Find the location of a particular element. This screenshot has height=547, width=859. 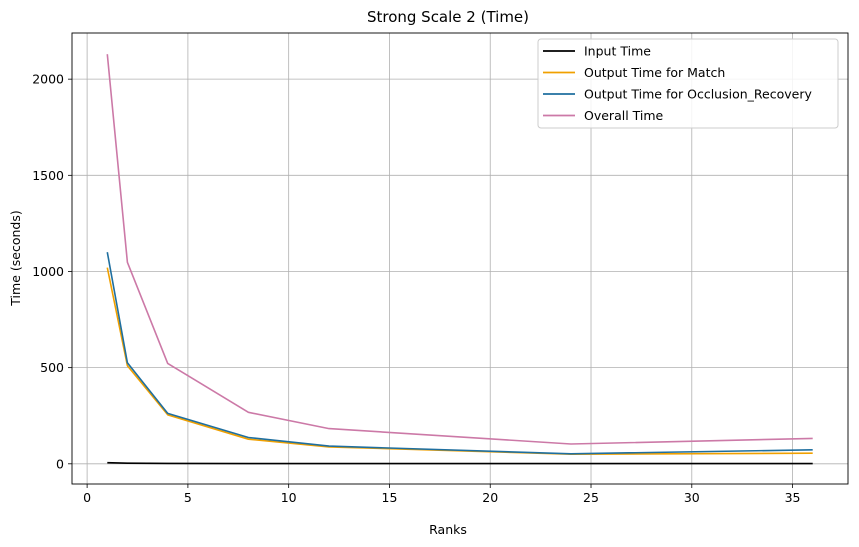

x-axis: 0 5 10 15 20 25 30 35 is located at coordinates (442, 494).